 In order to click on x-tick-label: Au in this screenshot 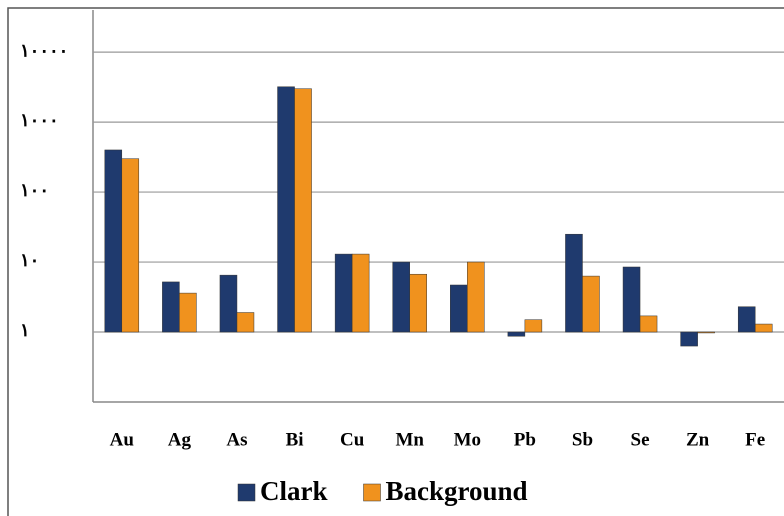, I will do `click(122, 439)`.